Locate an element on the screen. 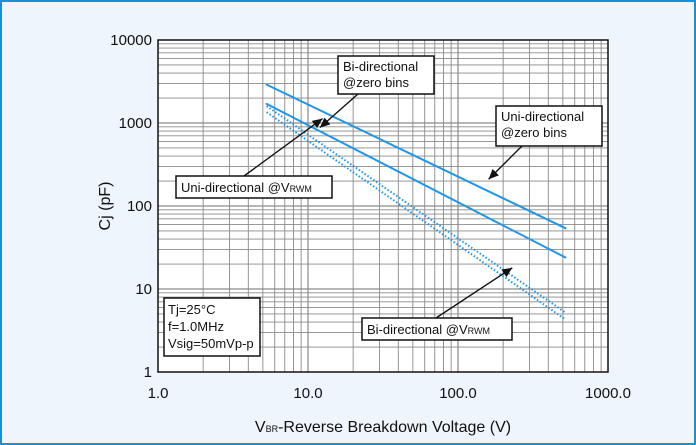 This screenshot has width=696, height=445. annotation-text: Uni-directional is located at coordinates (542, 116).